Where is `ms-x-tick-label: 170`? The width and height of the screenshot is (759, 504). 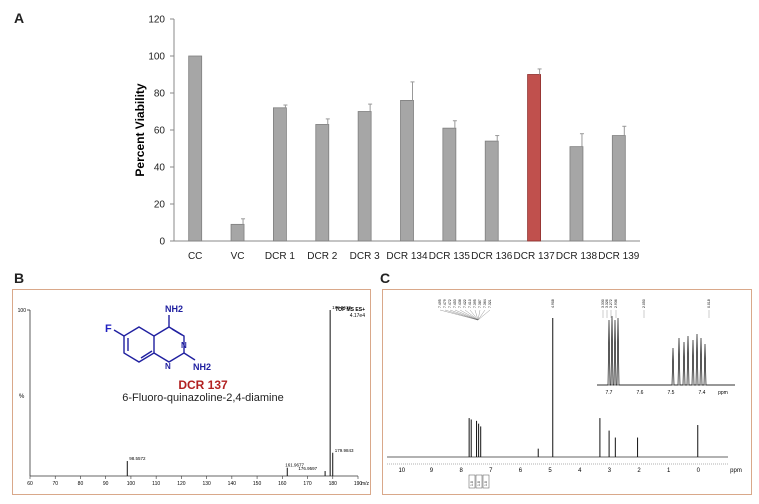 ms-x-tick-label: 170 is located at coordinates (307, 484).